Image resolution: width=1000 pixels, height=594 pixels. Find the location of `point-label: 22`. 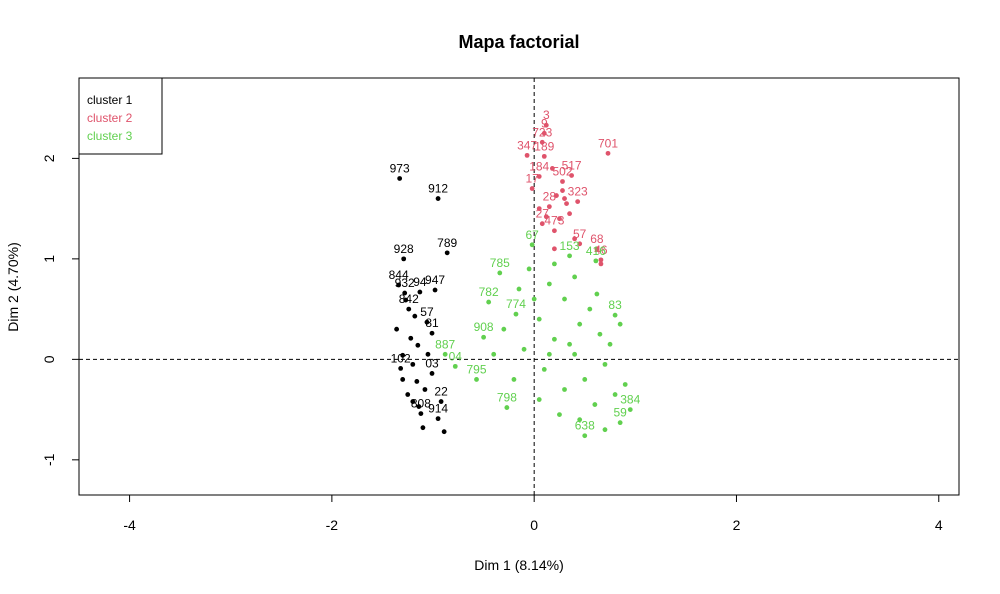

point-label: 22 is located at coordinates (441, 392).